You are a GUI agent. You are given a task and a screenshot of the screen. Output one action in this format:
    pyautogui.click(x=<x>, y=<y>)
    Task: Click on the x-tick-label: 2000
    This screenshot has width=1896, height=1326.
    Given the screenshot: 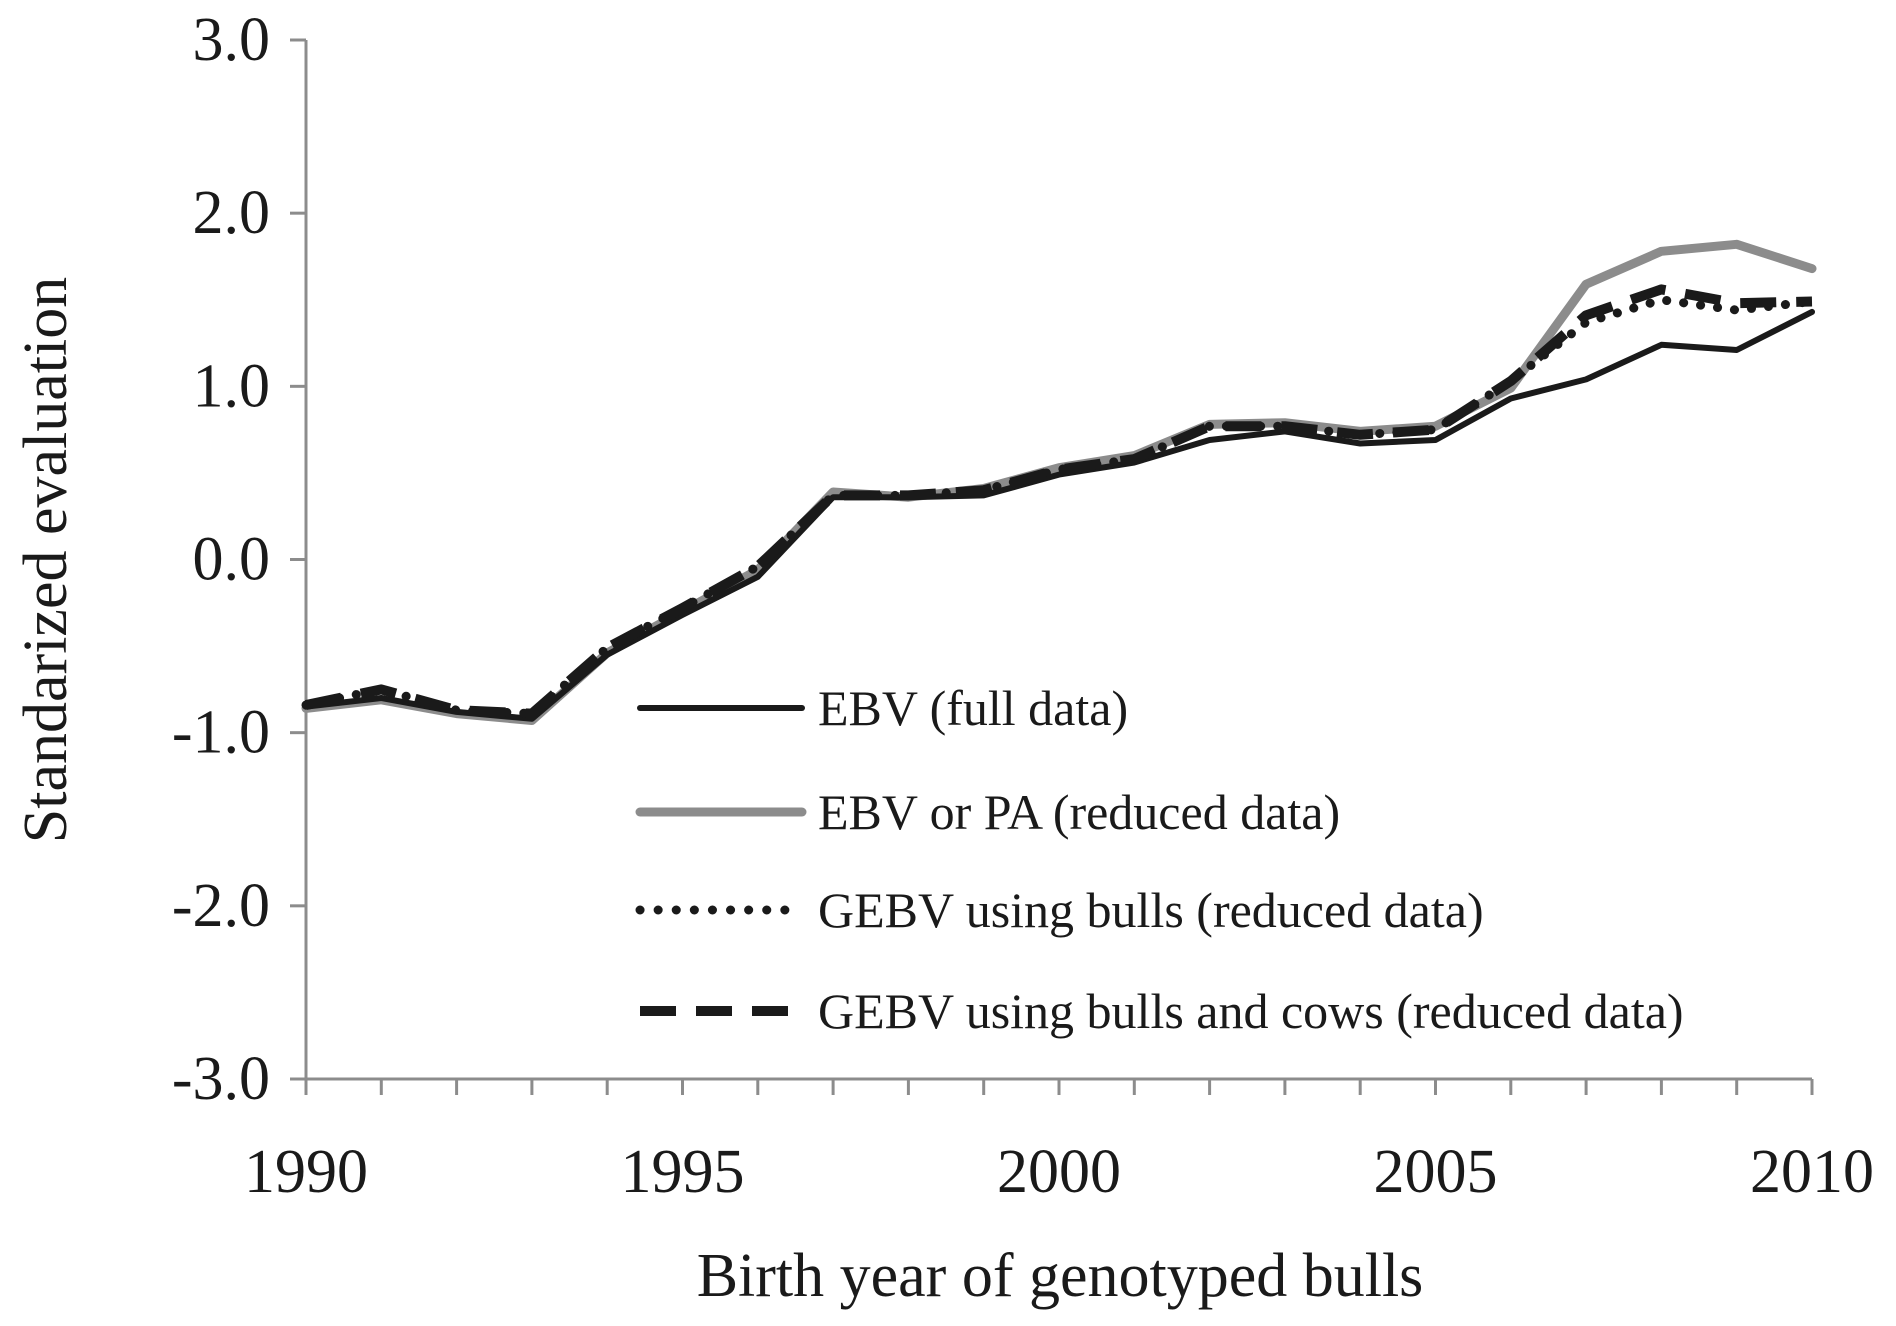 What is the action you would take?
    pyautogui.click(x=1059, y=1172)
    